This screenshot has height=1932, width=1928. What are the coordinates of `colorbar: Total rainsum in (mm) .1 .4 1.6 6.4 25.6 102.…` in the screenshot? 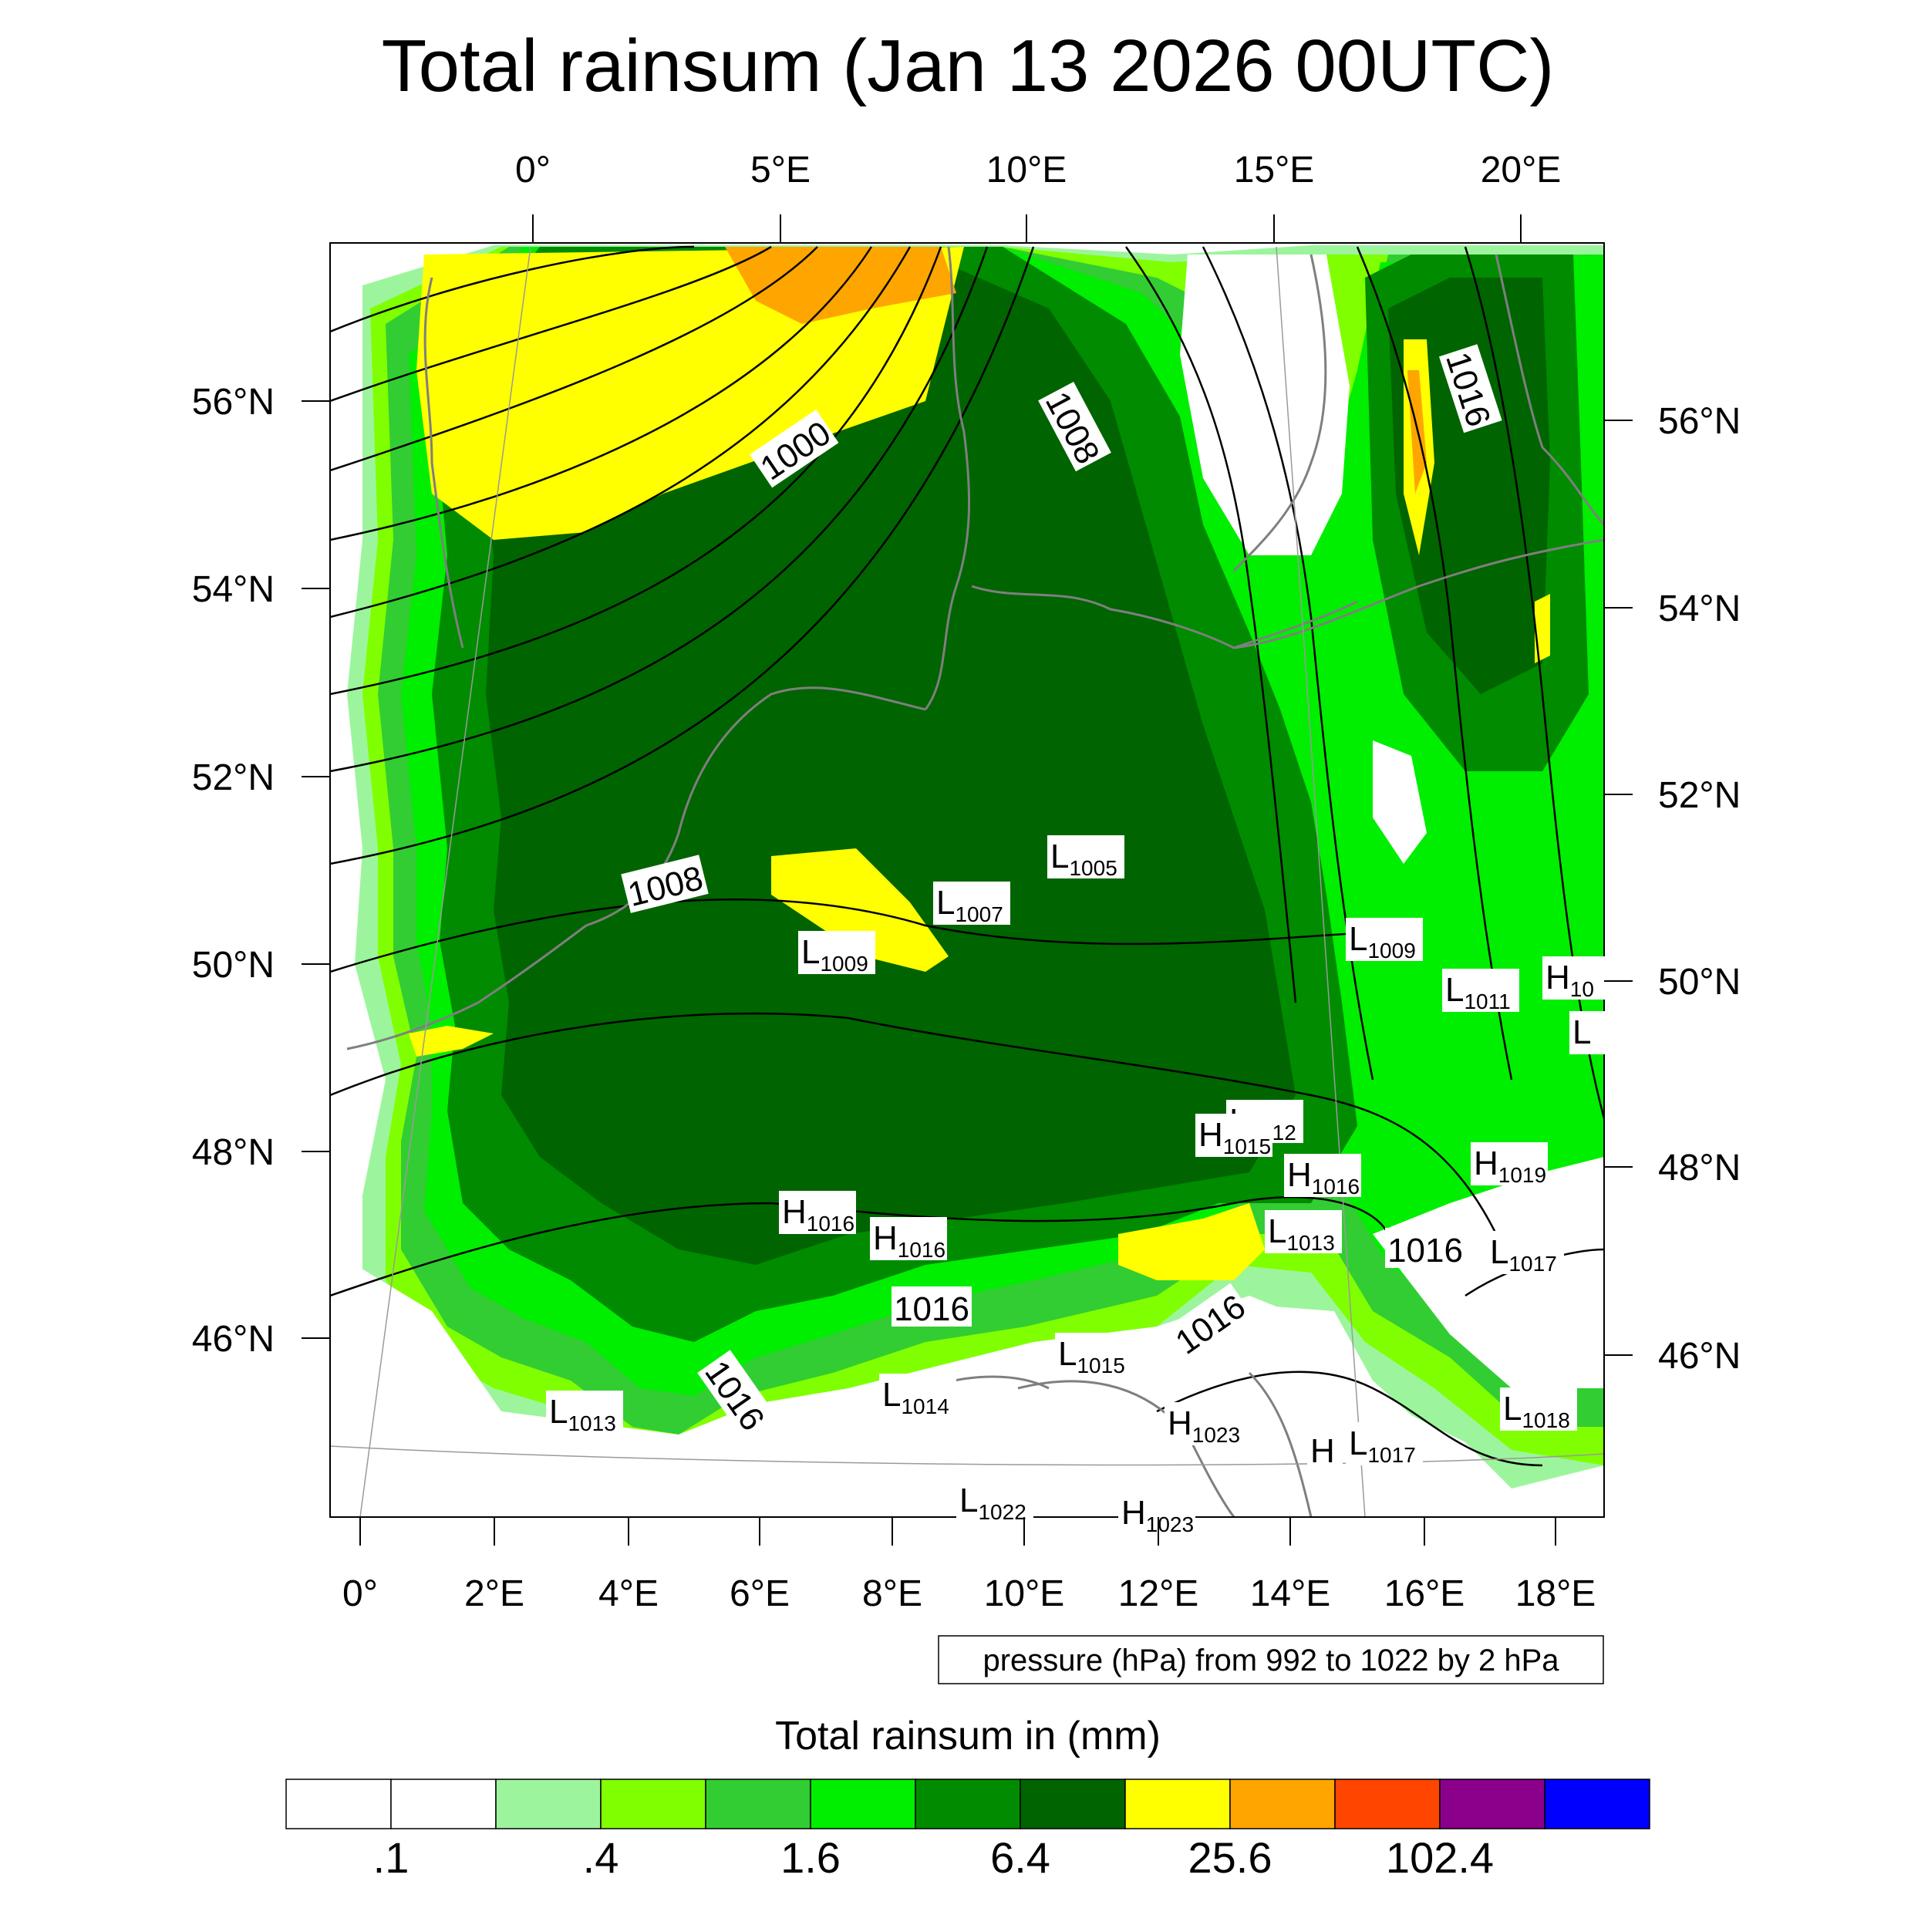 It's located at (968, 1798).